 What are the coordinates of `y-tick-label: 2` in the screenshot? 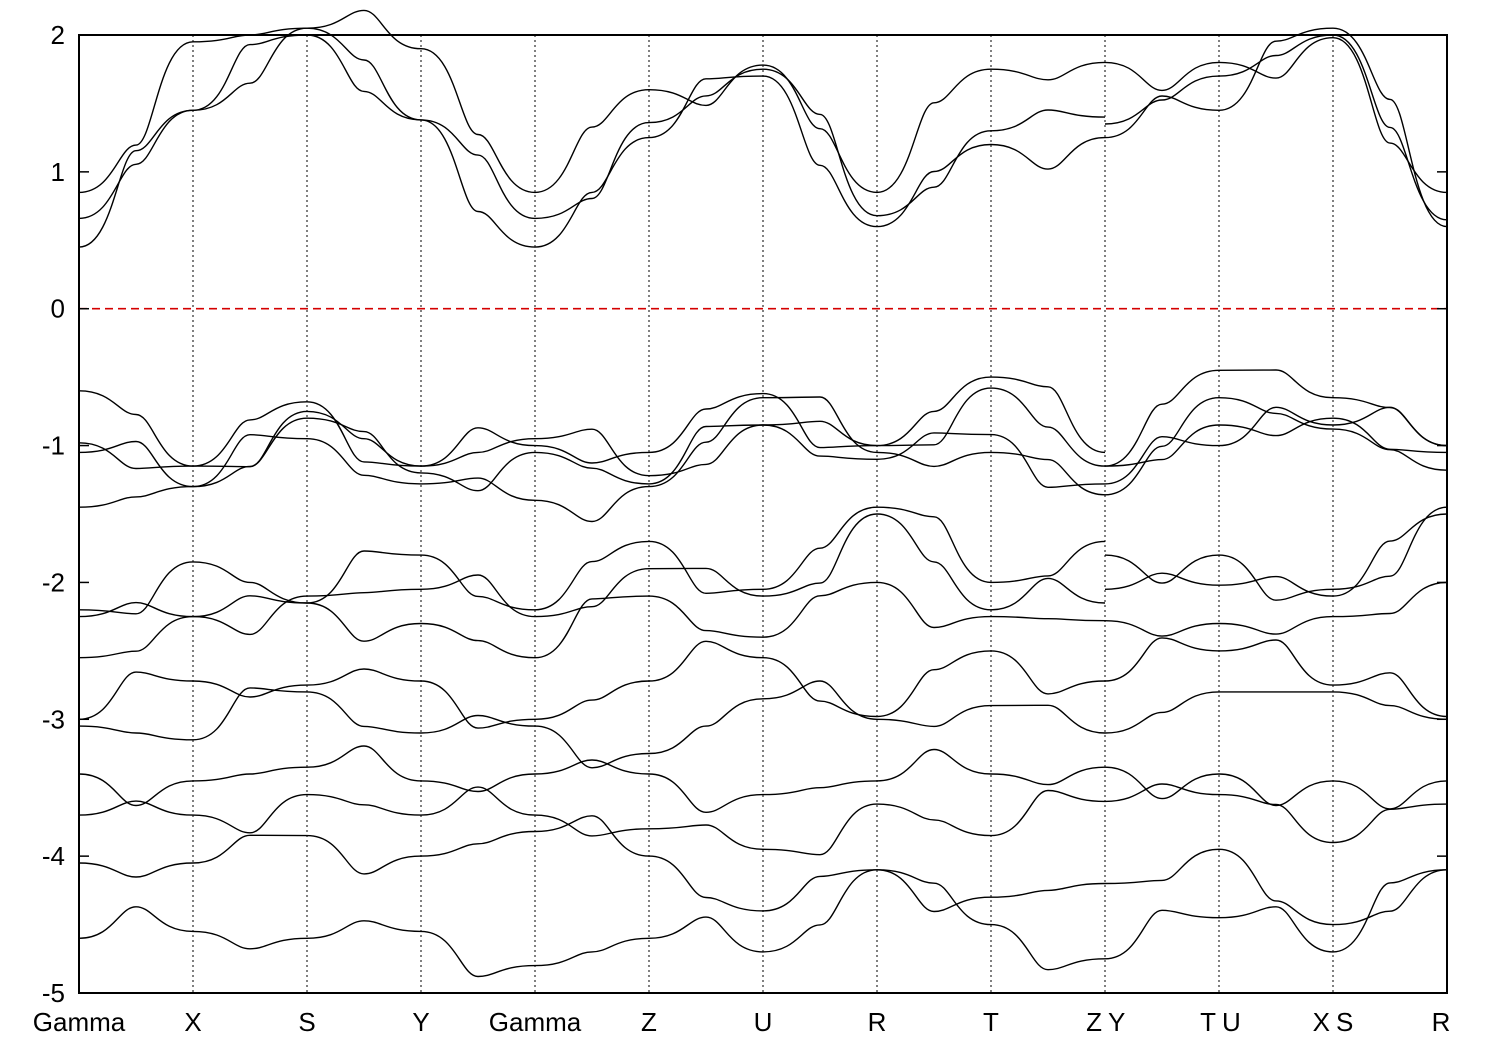 It's located at (58, 35).